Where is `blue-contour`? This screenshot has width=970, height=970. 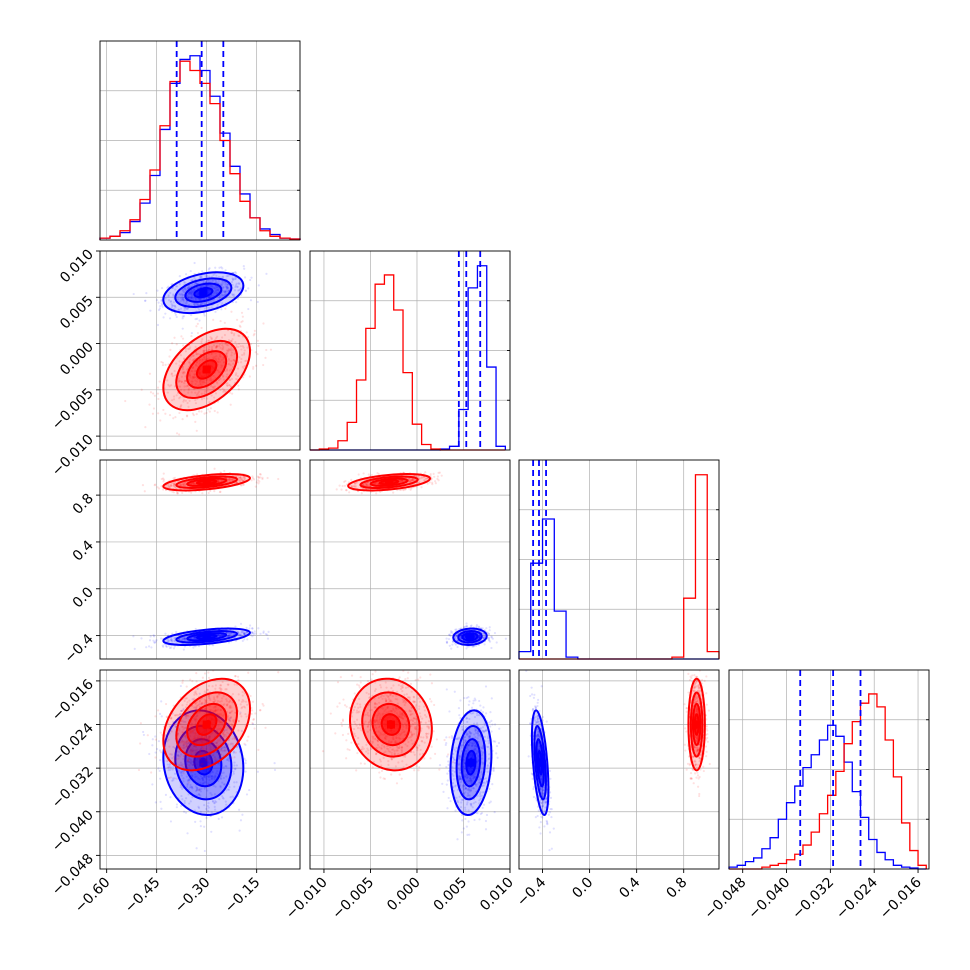 blue-contour is located at coordinates (203, 293).